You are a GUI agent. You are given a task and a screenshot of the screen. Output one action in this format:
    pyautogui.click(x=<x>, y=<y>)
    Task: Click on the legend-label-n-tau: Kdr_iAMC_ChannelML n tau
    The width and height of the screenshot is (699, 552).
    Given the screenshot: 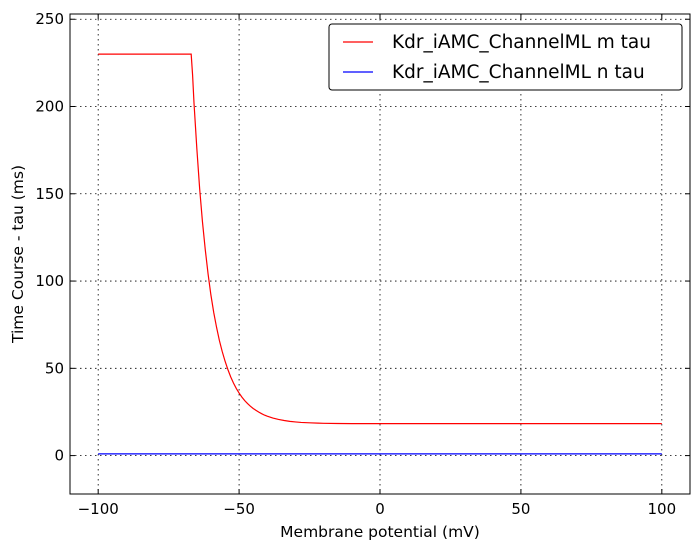 What is the action you would take?
    pyautogui.click(x=518, y=72)
    